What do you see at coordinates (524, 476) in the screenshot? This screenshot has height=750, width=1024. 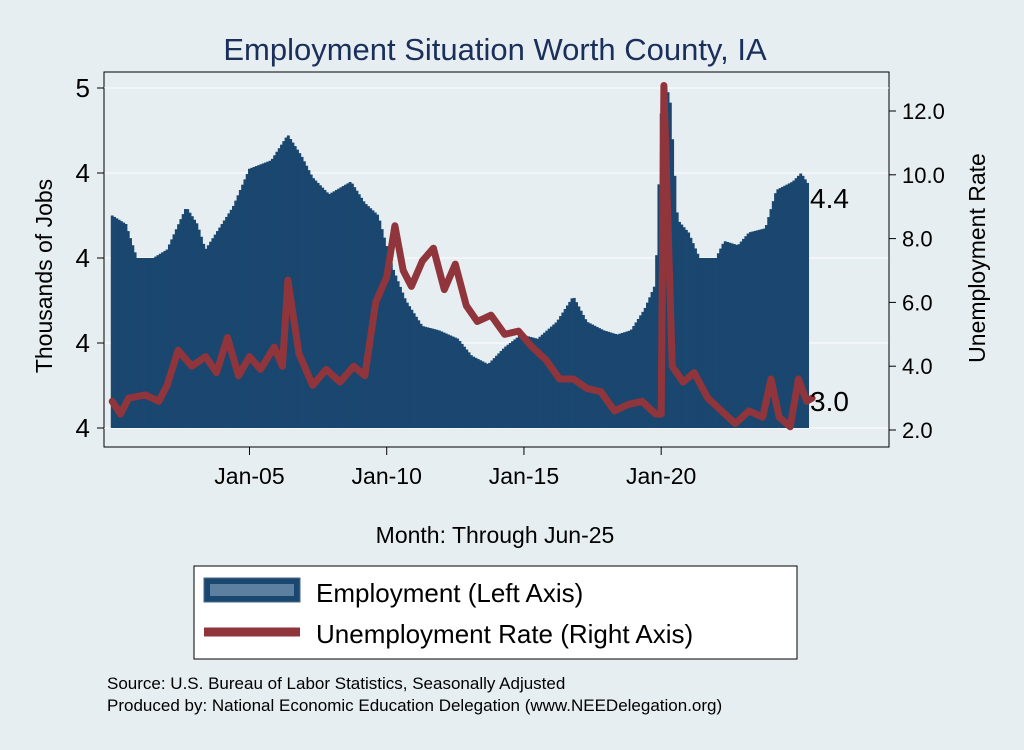 I see `x-tick-label: Jan-15` at bounding box center [524, 476].